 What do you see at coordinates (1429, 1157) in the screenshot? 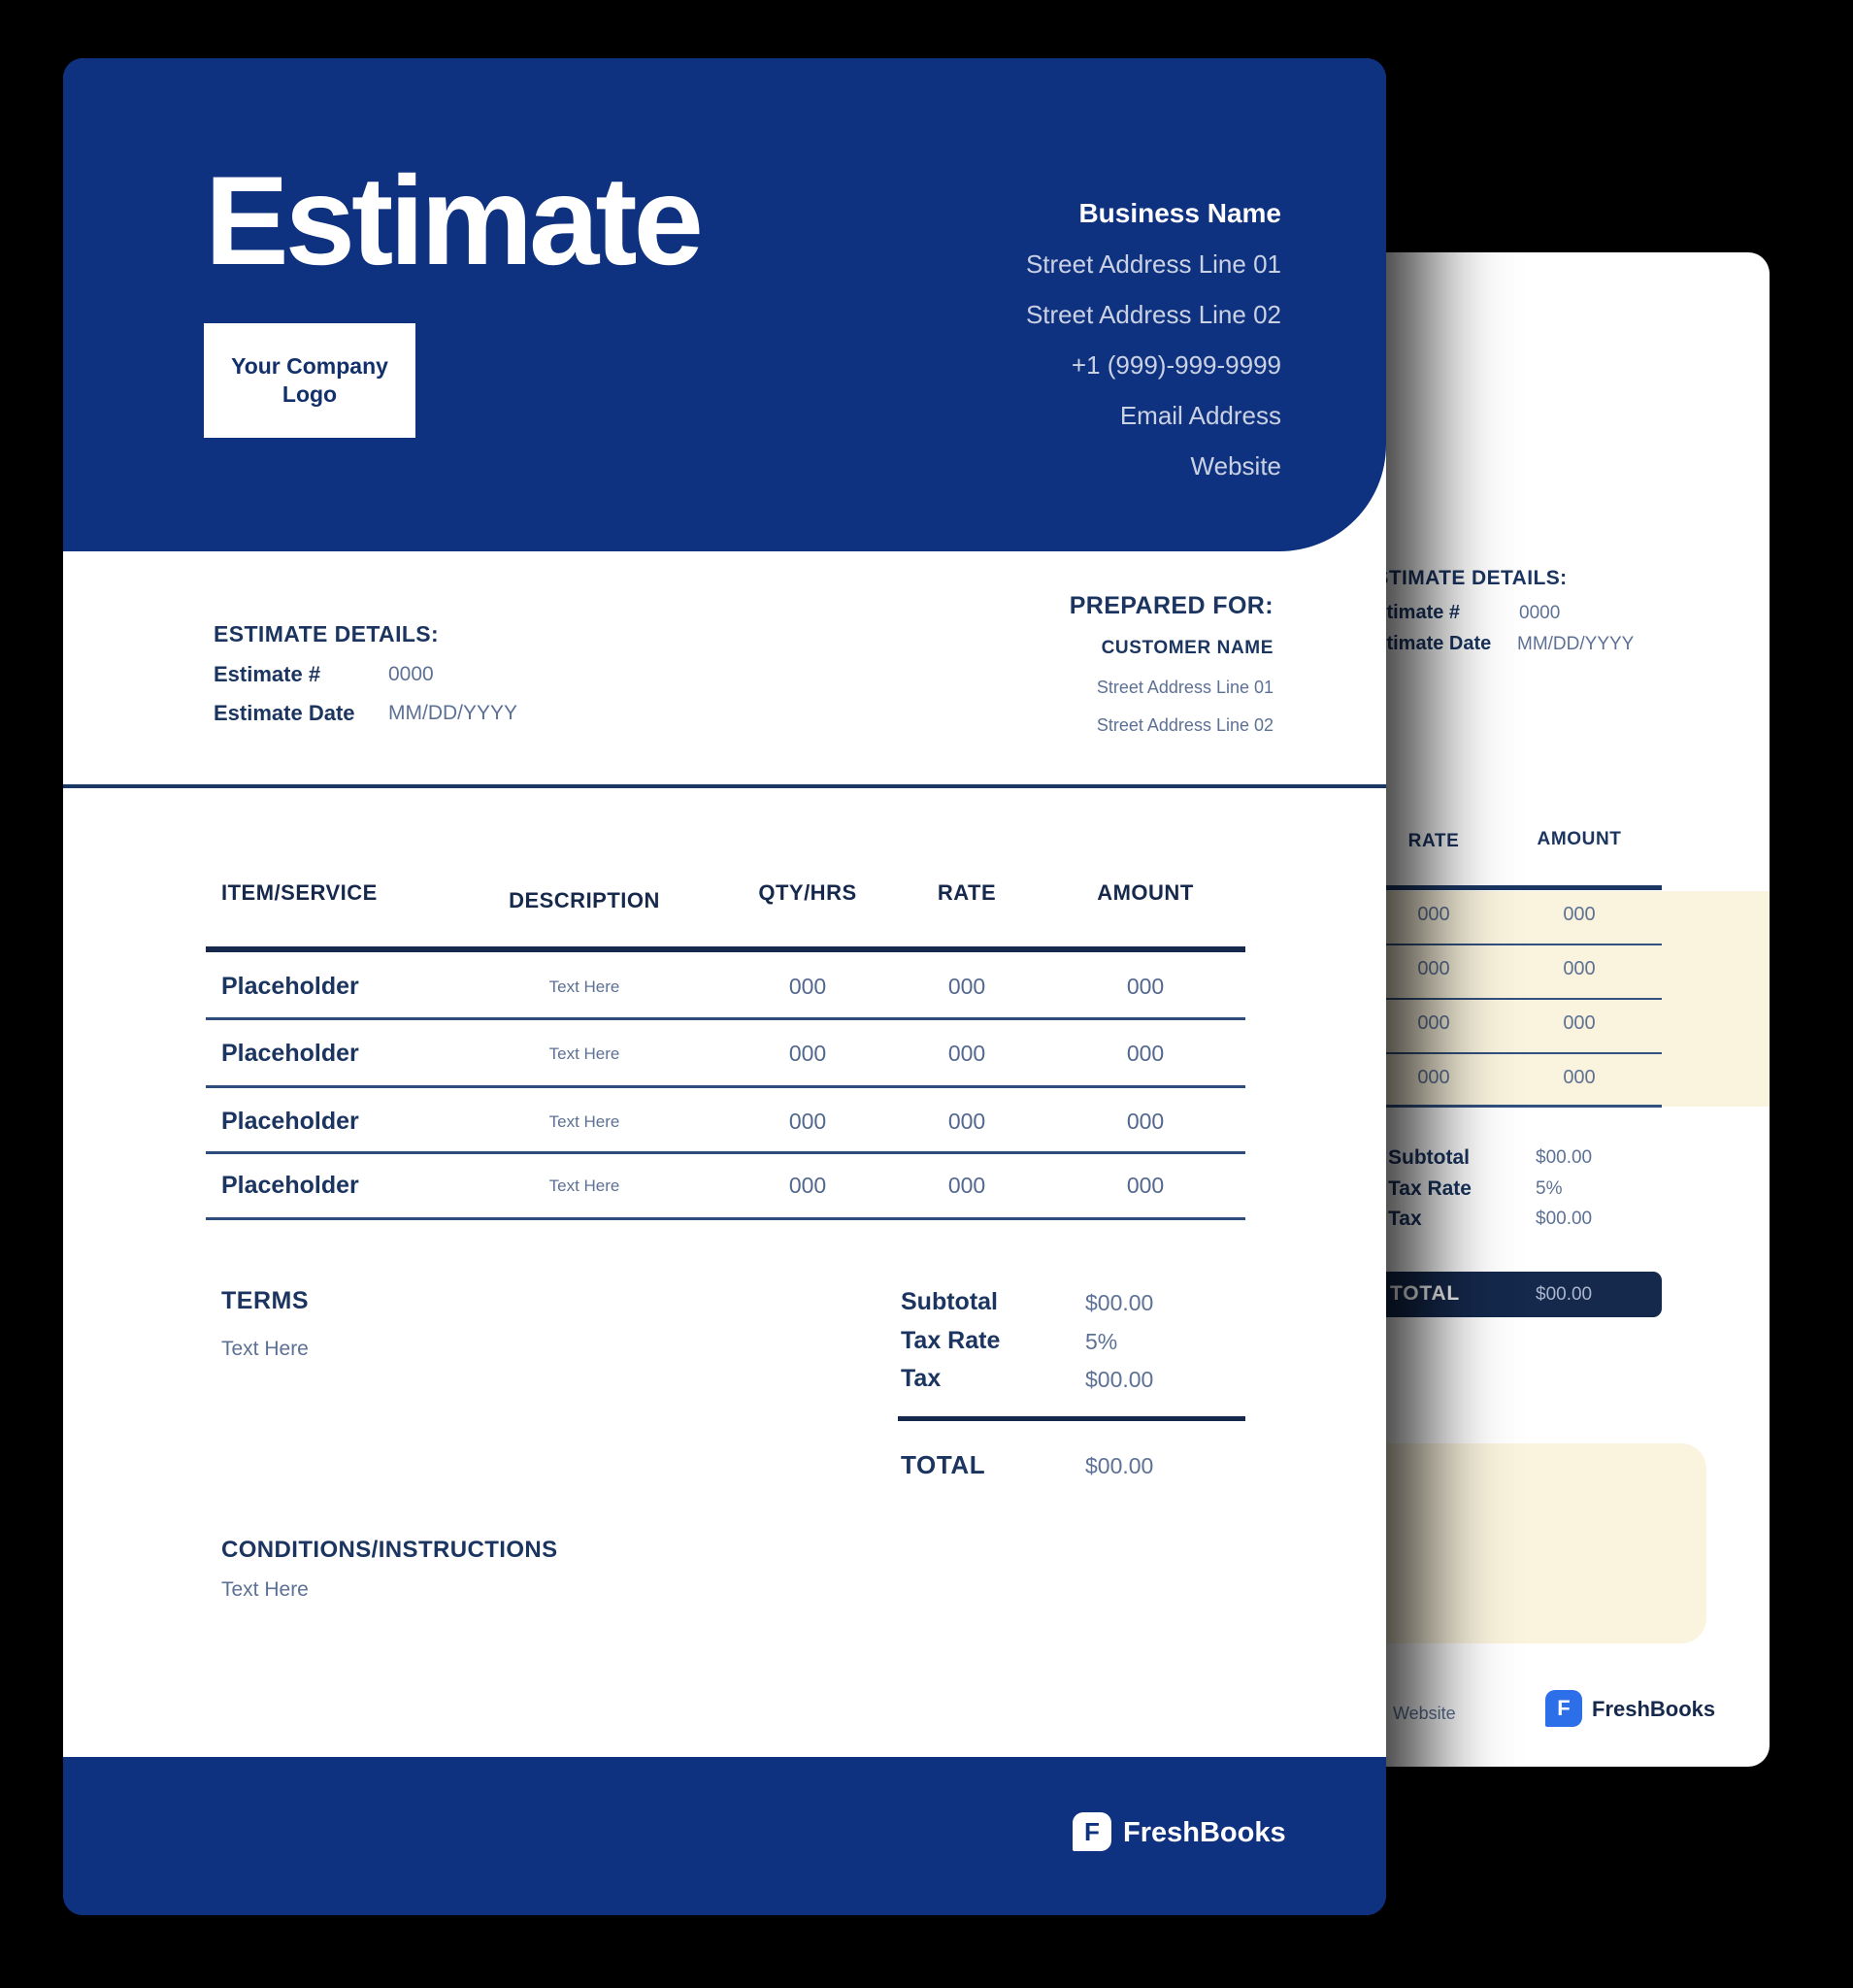
I see `page2-subtotal-label: Subtotal` at bounding box center [1429, 1157].